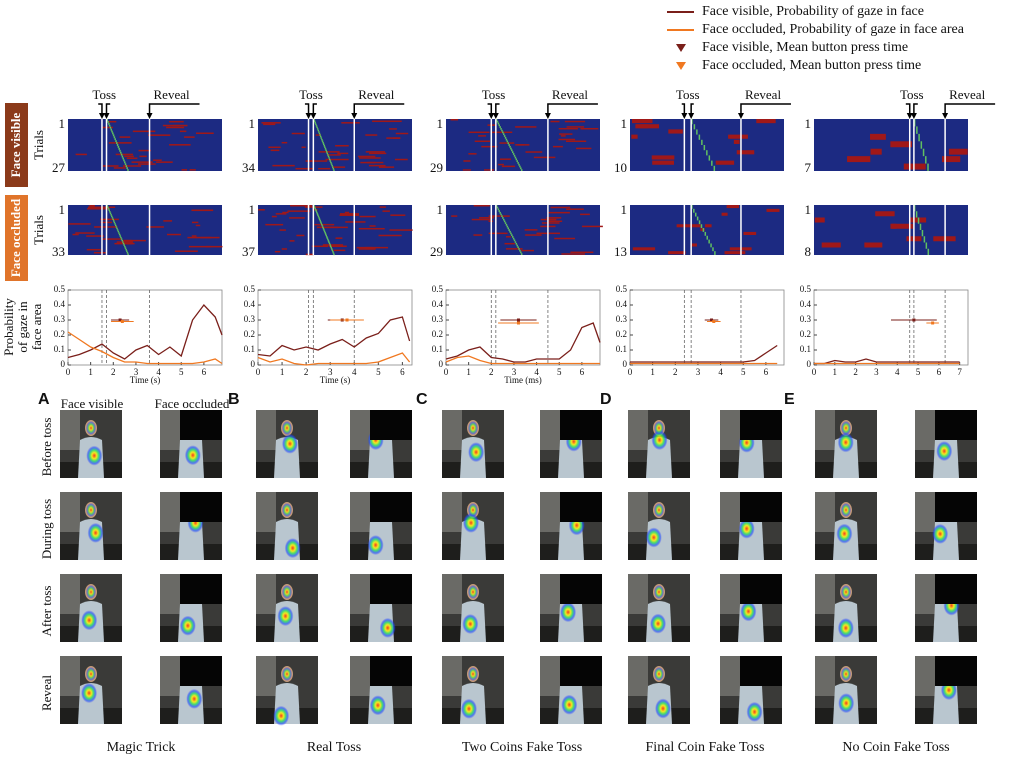 This screenshot has height=762, width=1016. I want to click on x-tick-label: 0, so click(68, 372).